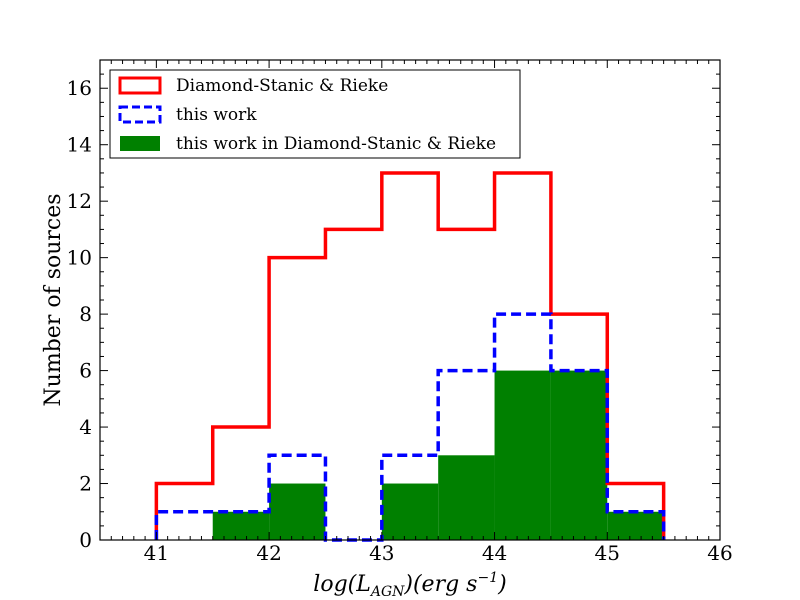 This screenshot has width=800, height=600. What do you see at coordinates (85, 540) in the screenshot?
I see `y-tick-label: 0` at bounding box center [85, 540].